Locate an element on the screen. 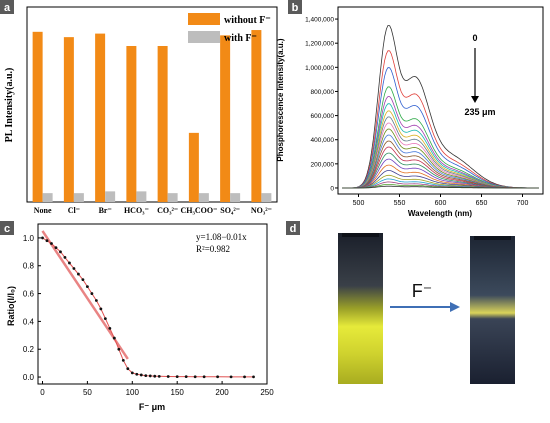  panel-c-ylabel: Ratio(I/I₀) is located at coordinates (11, 306).